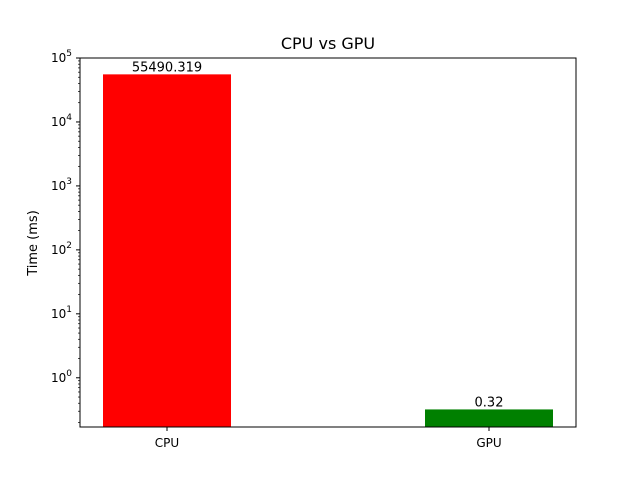  What do you see at coordinates (61, 377) in the screenshot?
I see `y-tick-label: 10⁰` at bounding box center [61, 377].